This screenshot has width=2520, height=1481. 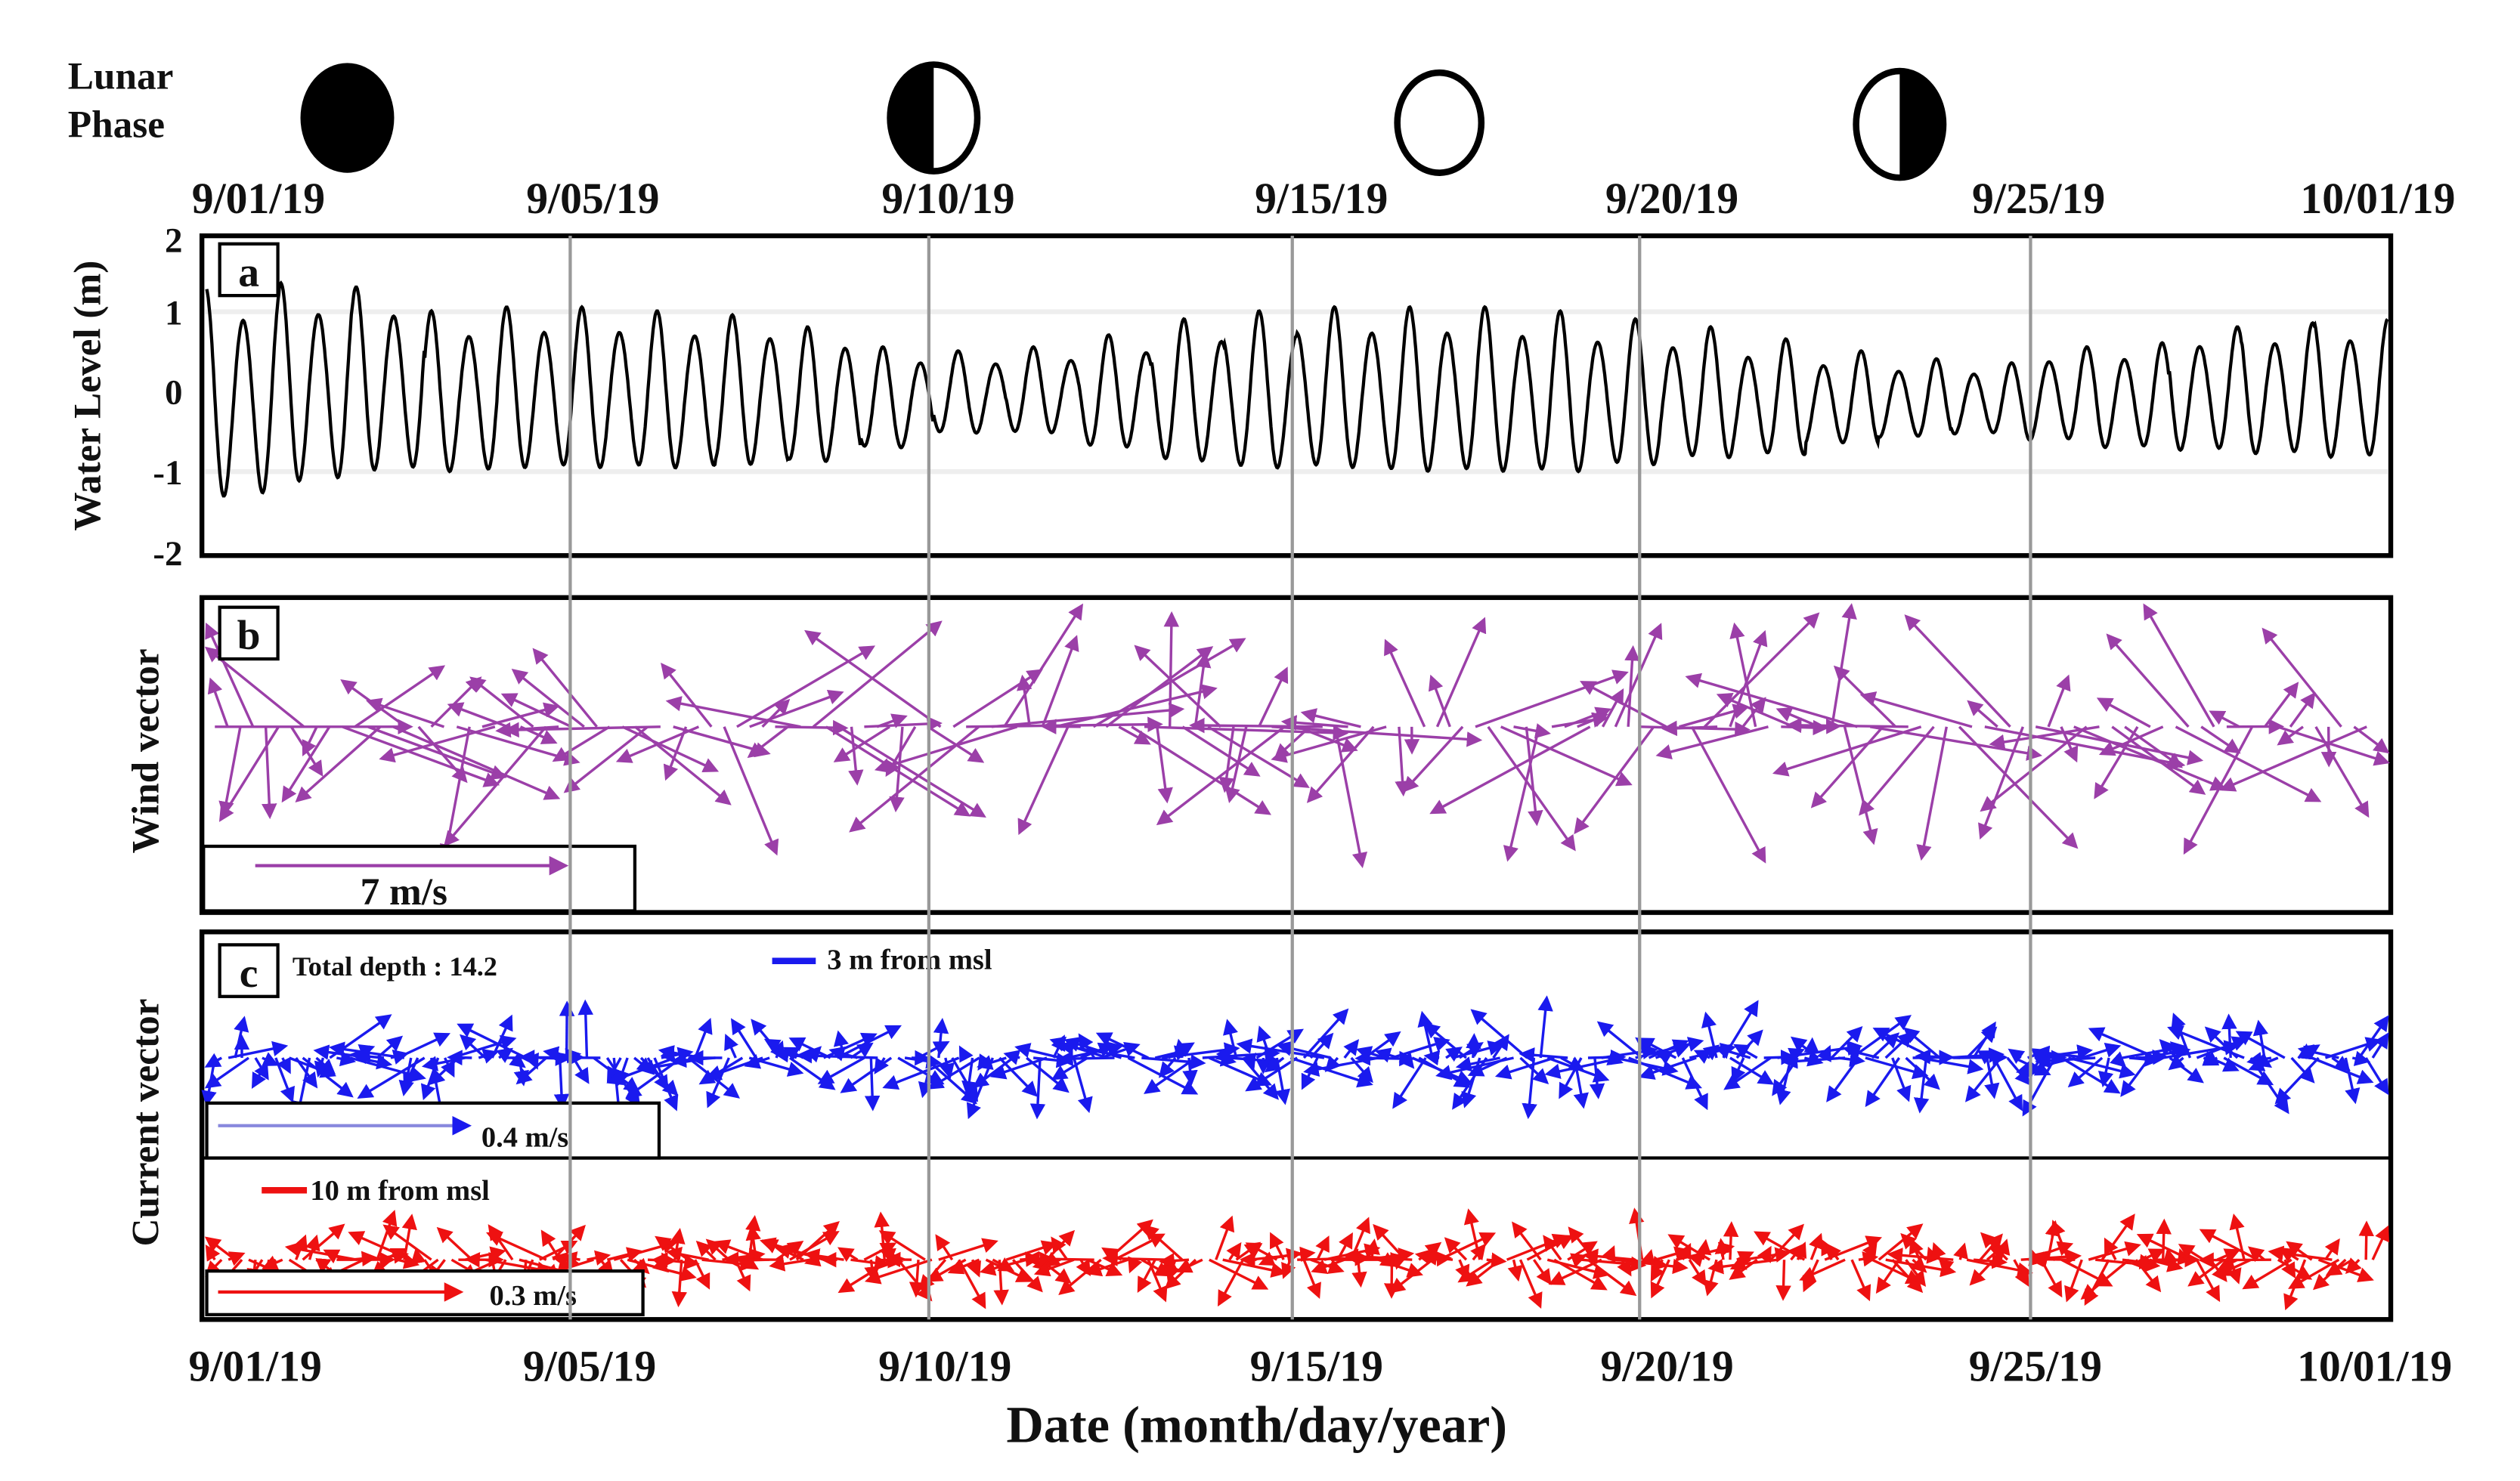 What do you see at coordinates (2374, 1366) in the screenshot?
I see `x-tick-label: 10/01/19` at bounding box center [2374, 1366].